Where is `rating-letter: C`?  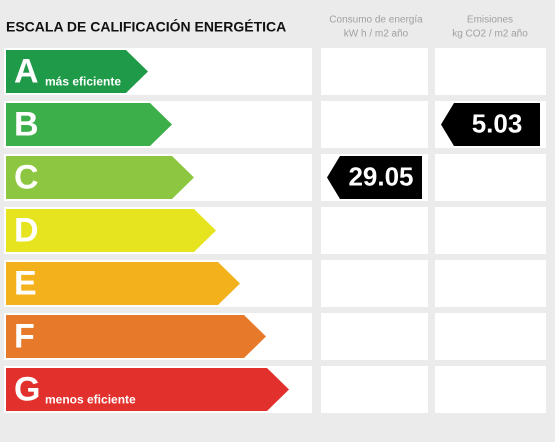 rating-letter: C is located at coordinates (26, 177).